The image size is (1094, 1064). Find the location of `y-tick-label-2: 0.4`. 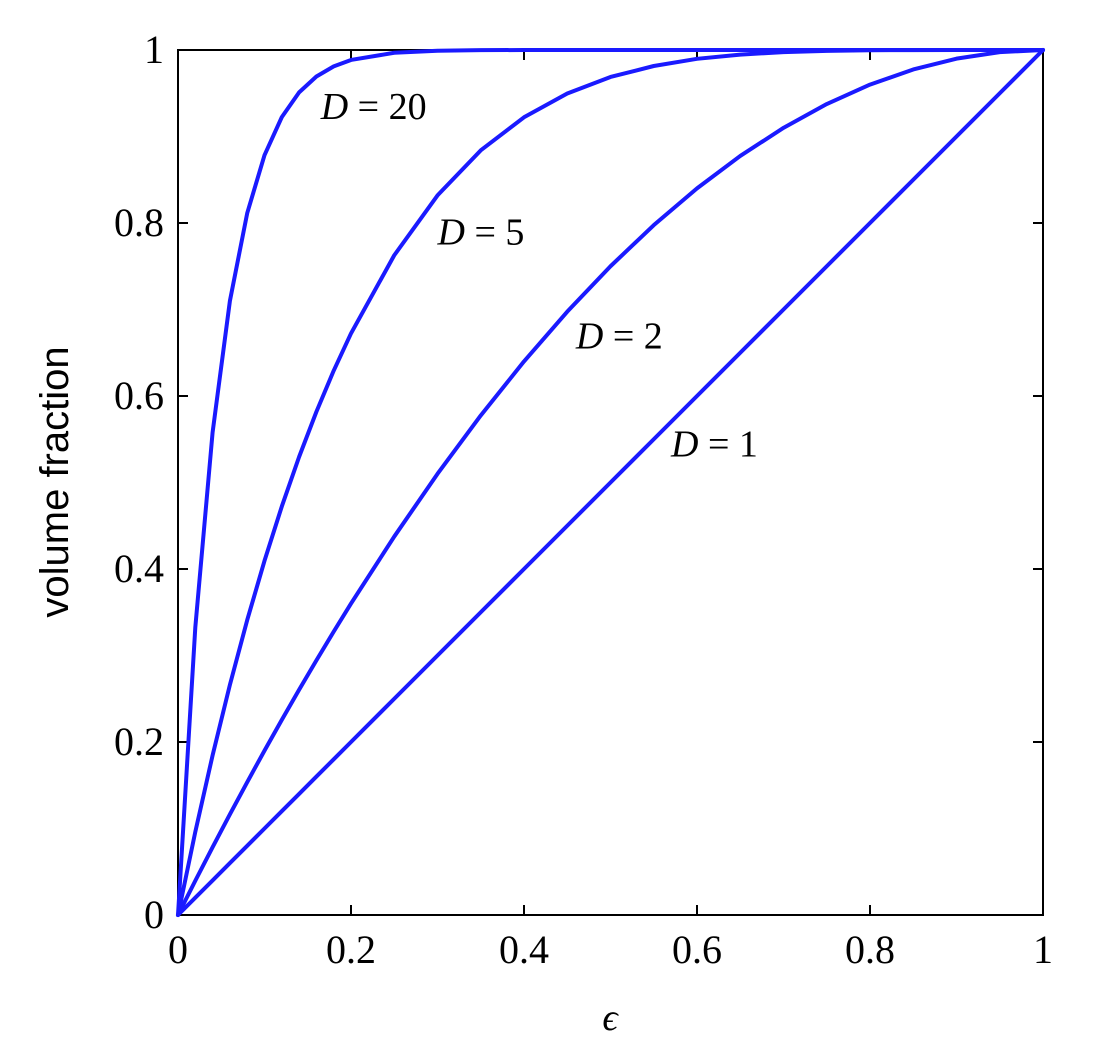

y-tick-label-2: 0.4 is located at coordinates (139, 568).